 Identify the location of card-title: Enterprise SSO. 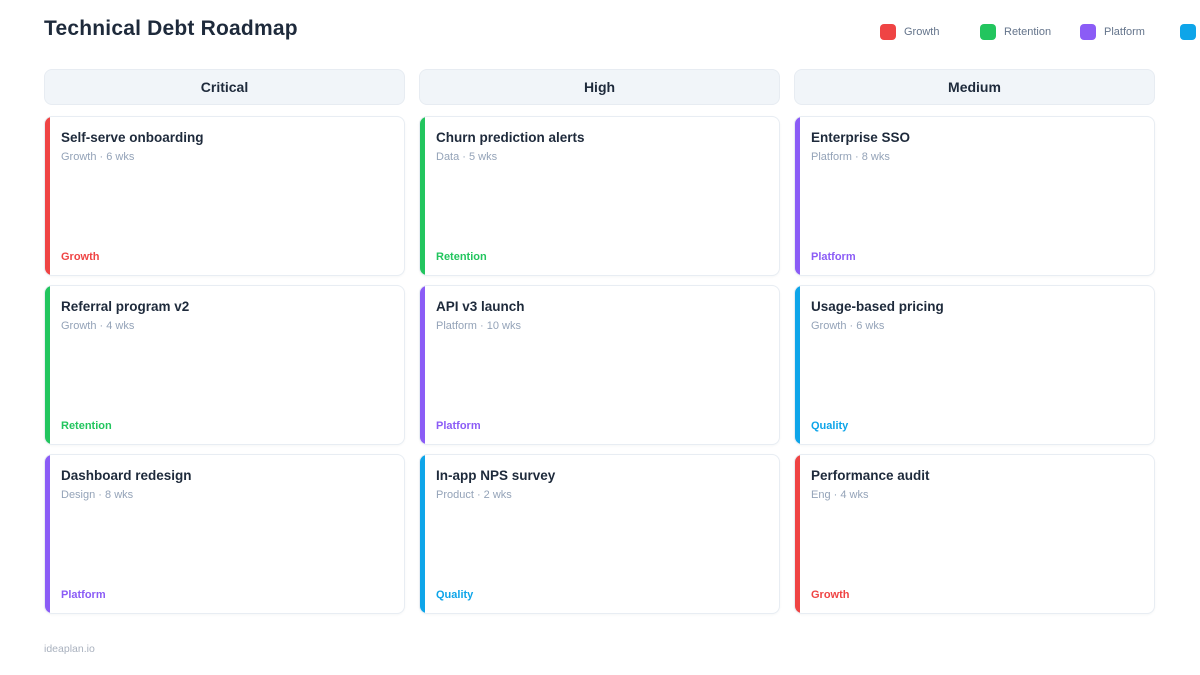
(861, 137).